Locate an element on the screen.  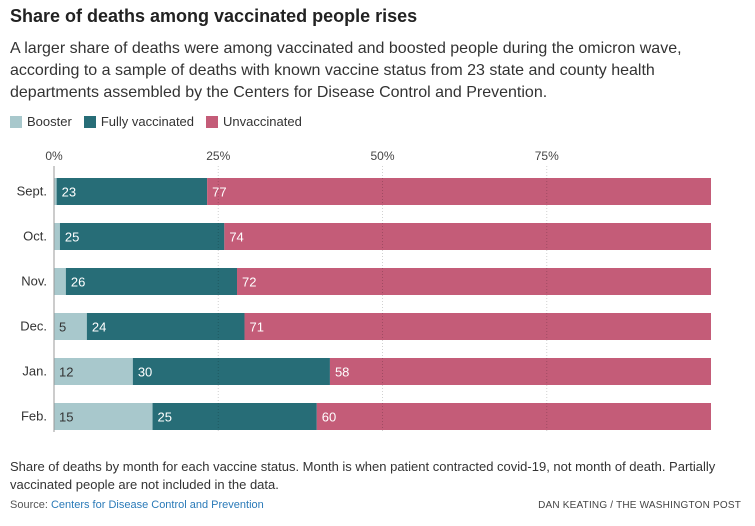
x-tick-label: 50% is located at coordinates (382, 156).